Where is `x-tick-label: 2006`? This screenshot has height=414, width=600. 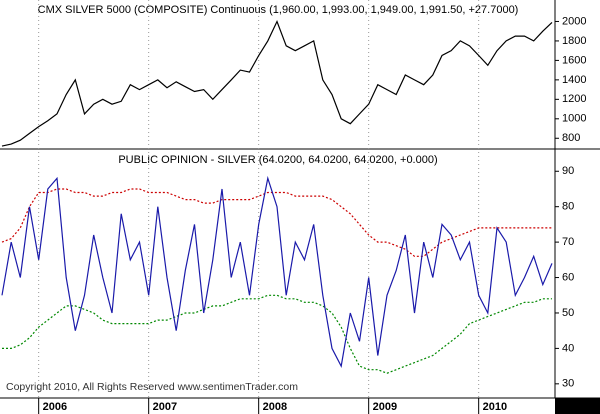
x-tick-label: 2006 is located at coordinates (55, 407).